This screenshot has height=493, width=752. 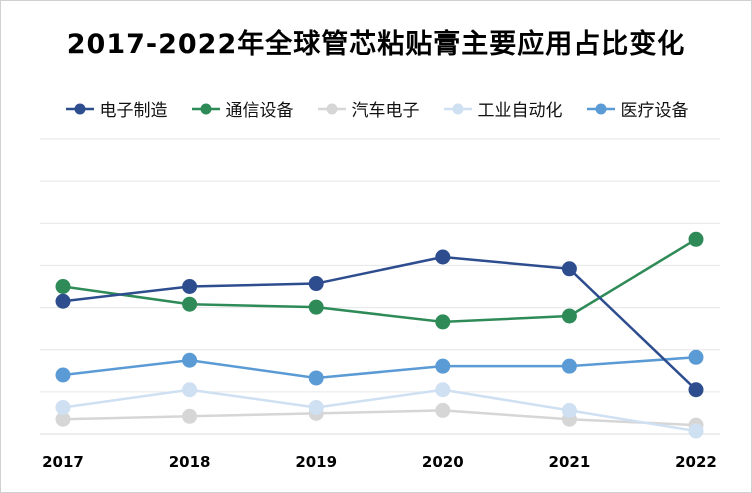 I want to click on legend-label-0: 电子制造, so click(x=133, y=111).